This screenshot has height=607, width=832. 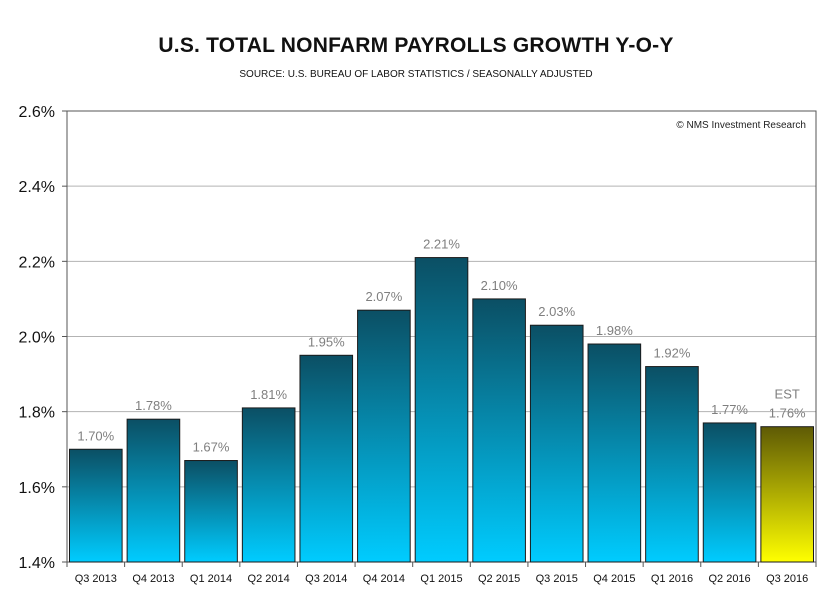 What do you see at coordinates (37, 262) in the screenshot?
I see `y-tick-label: 2.2%` at bounding box center [37, 262].